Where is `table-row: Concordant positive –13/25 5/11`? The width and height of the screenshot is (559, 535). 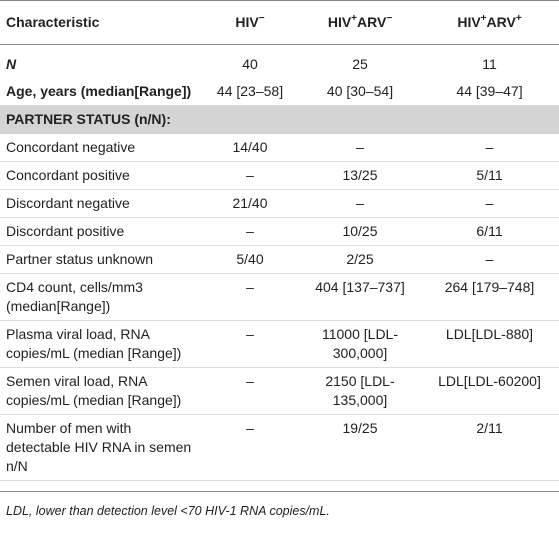
table-row: Concordant positive –13/25 5/11 is located at coordinates (279, 175).